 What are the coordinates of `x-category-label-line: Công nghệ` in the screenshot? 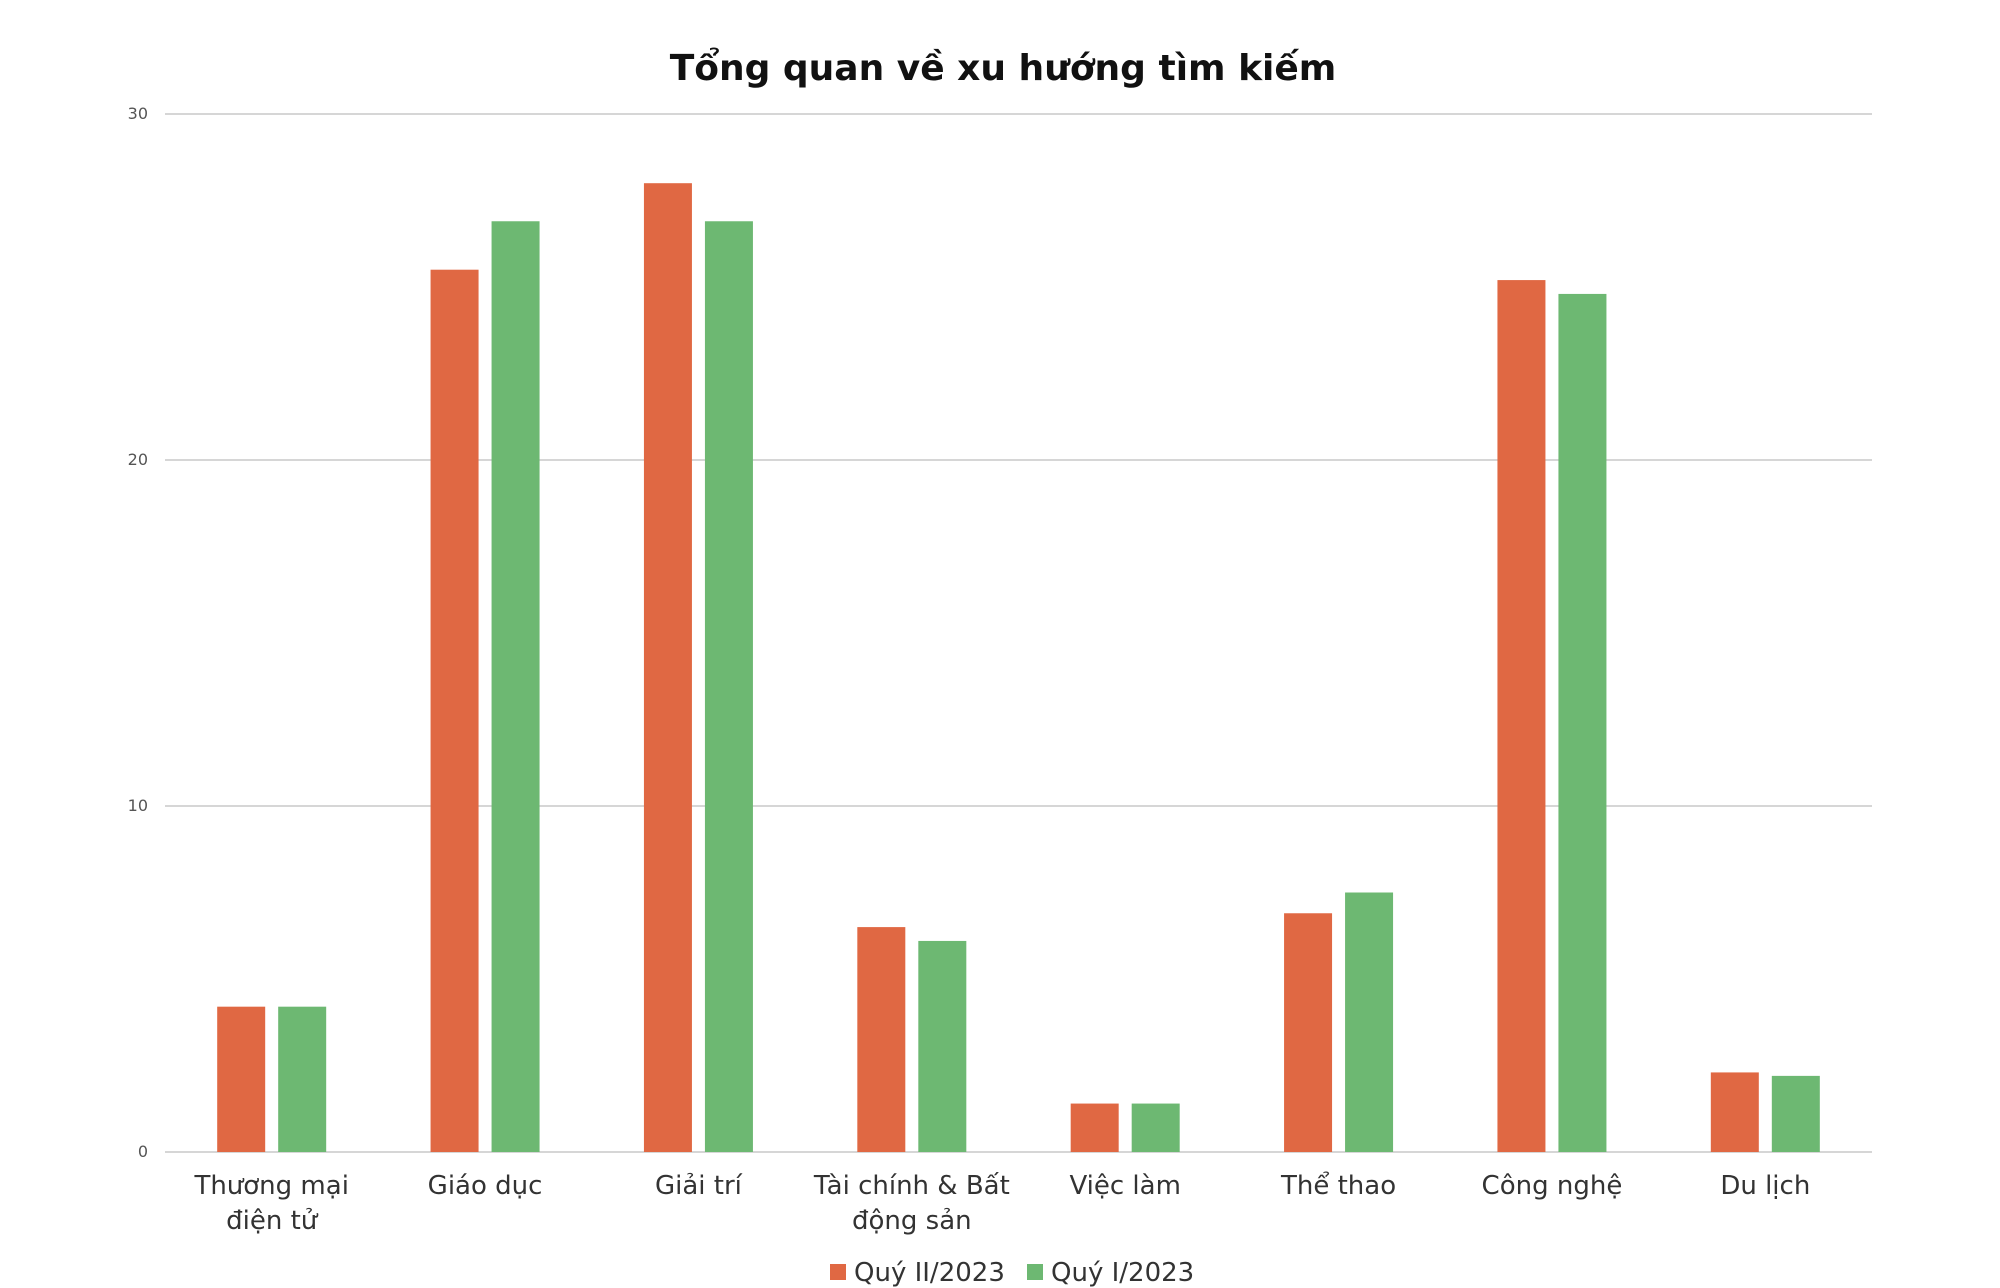 It's located at (1552, 1186).